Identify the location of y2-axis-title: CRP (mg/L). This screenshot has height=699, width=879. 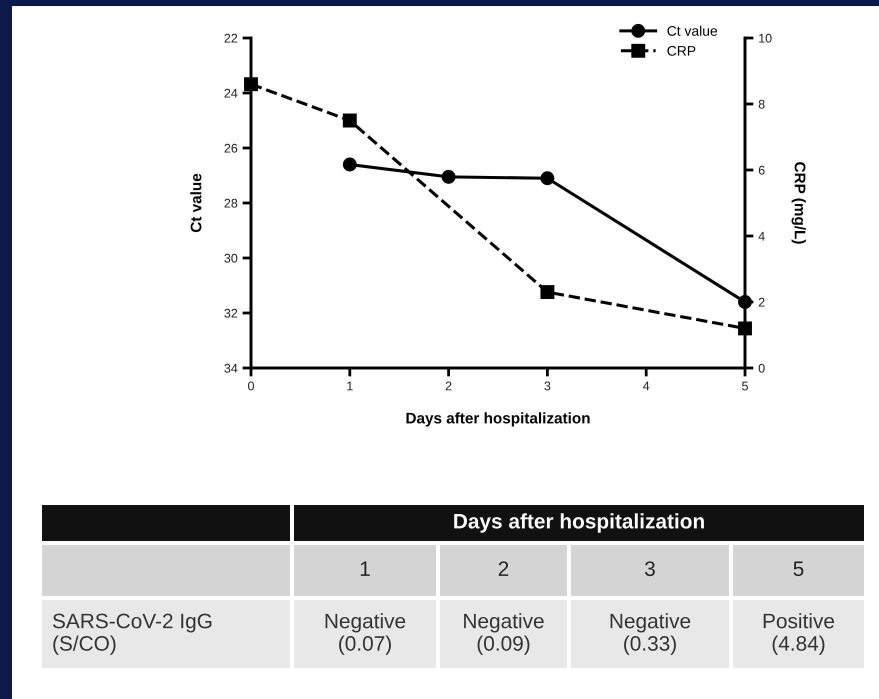
(799, 203).